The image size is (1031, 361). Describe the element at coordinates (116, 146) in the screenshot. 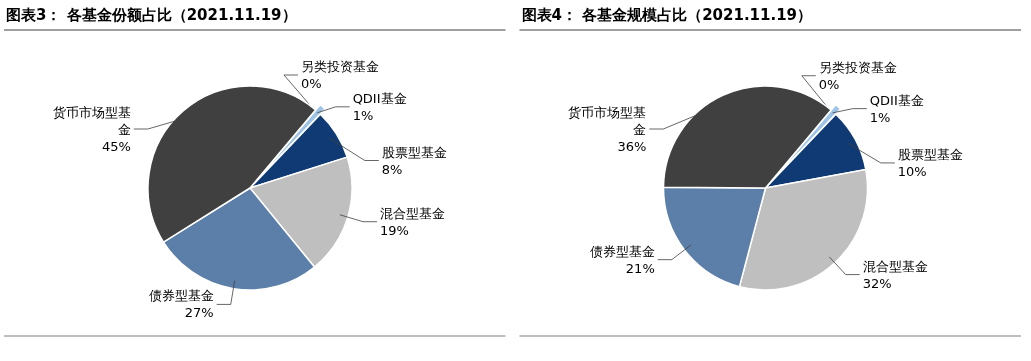

I see `data-label: 45%` at that location.